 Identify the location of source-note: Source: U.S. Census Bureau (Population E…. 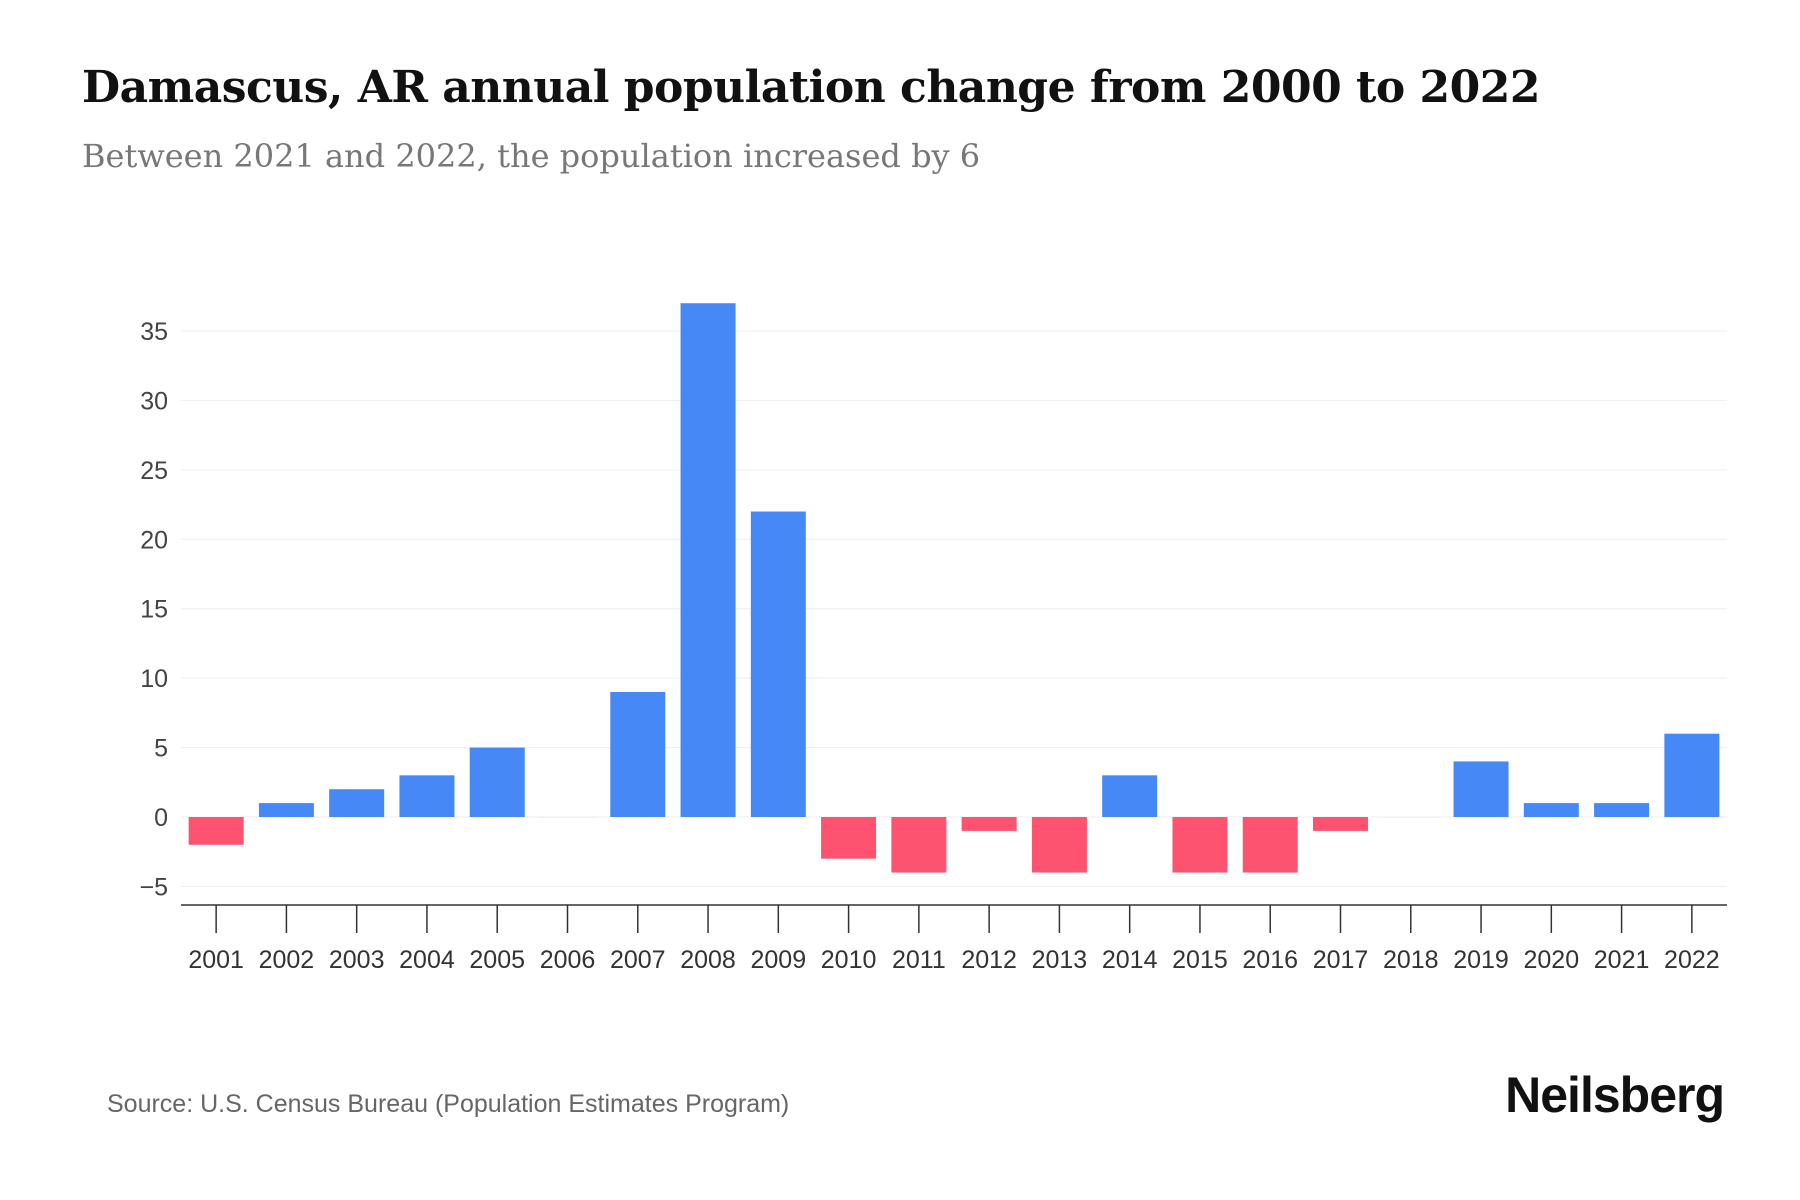
(448, 1104).